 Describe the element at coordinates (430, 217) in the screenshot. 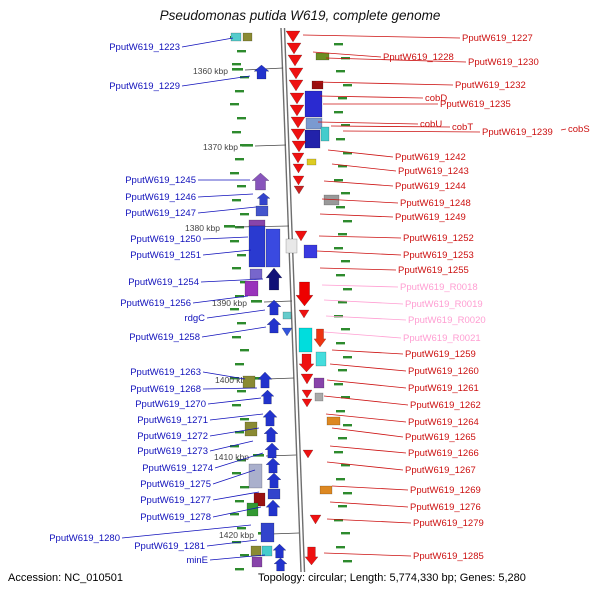

I see `feature-label: PputW619_1249` at that location.